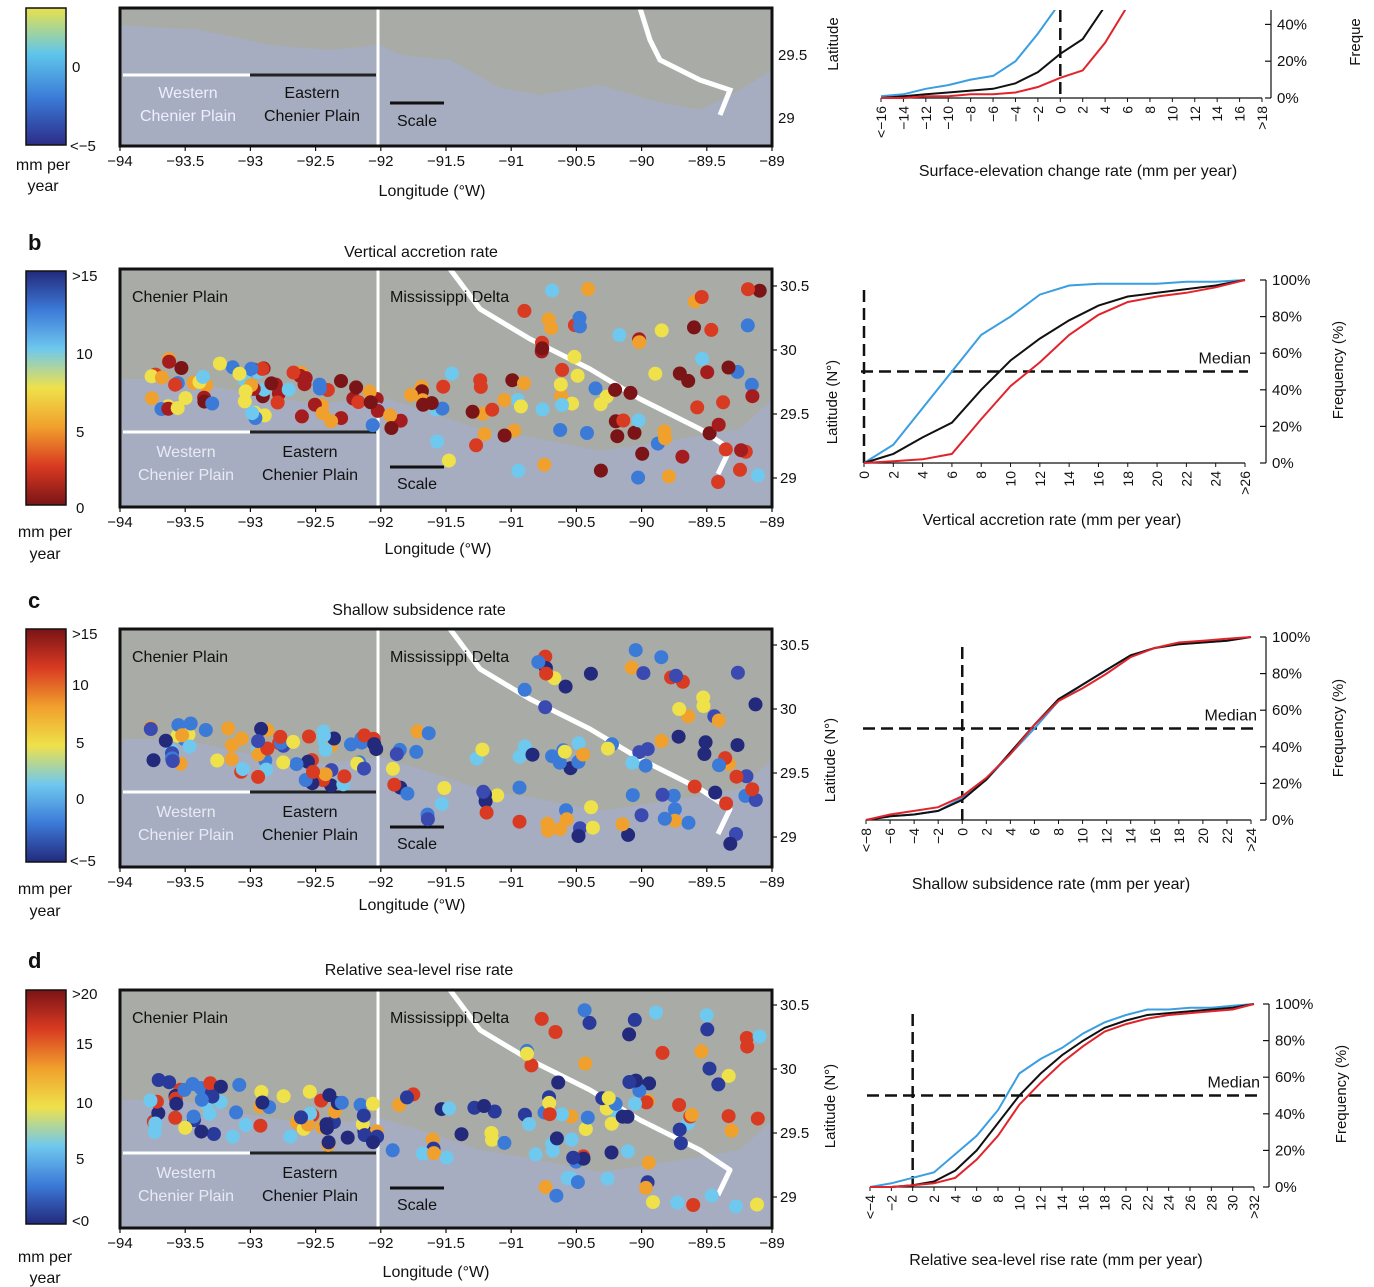  Describe the element at coordinates (34, 960) in the screenshot. I see `panel-letter: d` at that location.